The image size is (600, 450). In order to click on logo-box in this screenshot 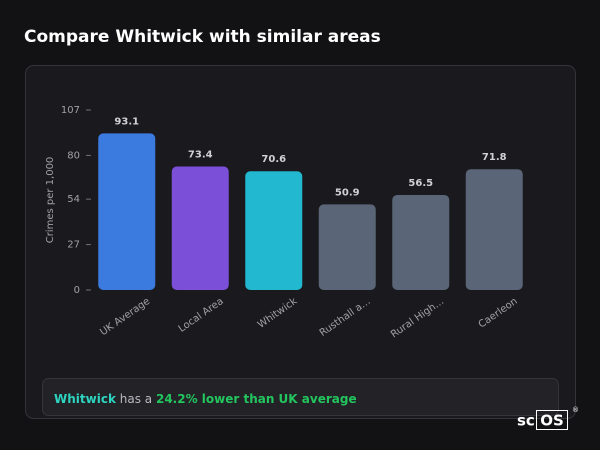, I will do `click(552, 420)`.